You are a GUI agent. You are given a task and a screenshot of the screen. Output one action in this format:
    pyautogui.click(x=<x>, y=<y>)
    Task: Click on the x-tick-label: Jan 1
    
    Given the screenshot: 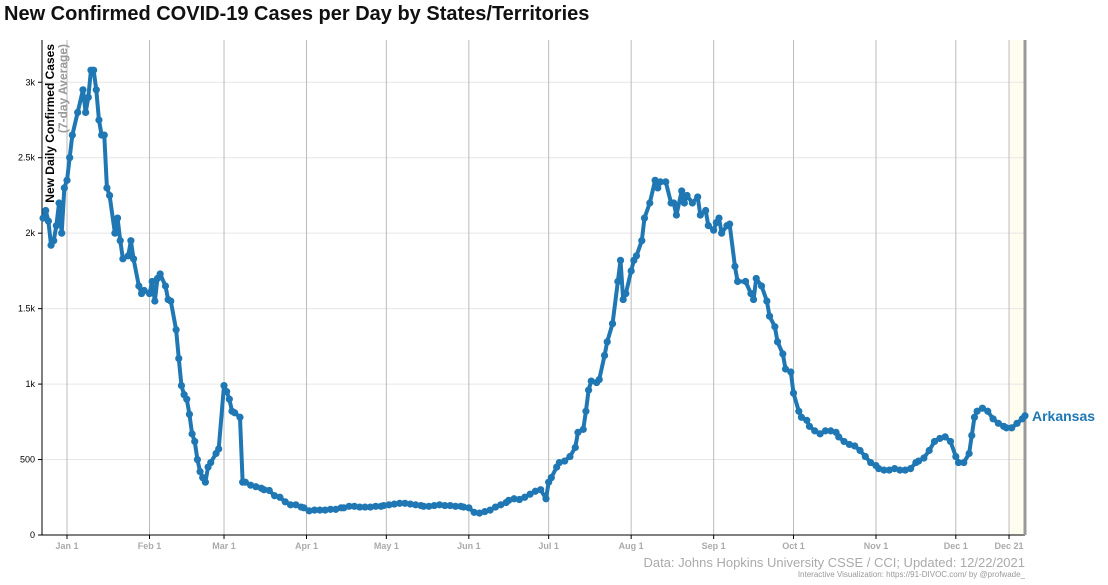 What is the action you would take?
    pyautogui.click(x=67, y=546)
    